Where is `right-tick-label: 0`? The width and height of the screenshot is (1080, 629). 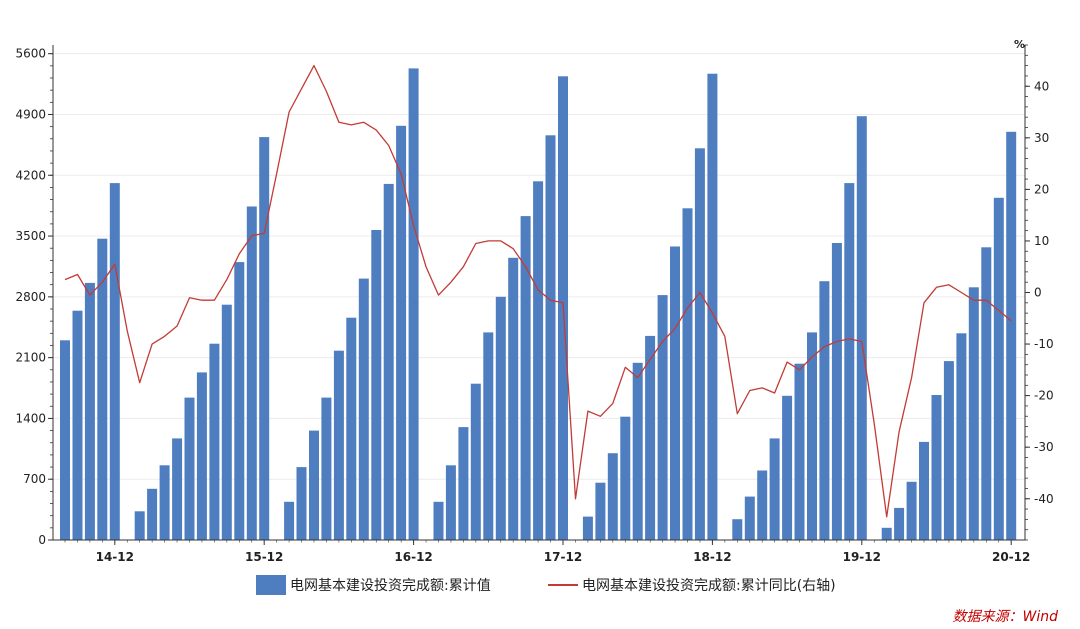
right-tick-label: 0 is located at coordinates (1038, 293).